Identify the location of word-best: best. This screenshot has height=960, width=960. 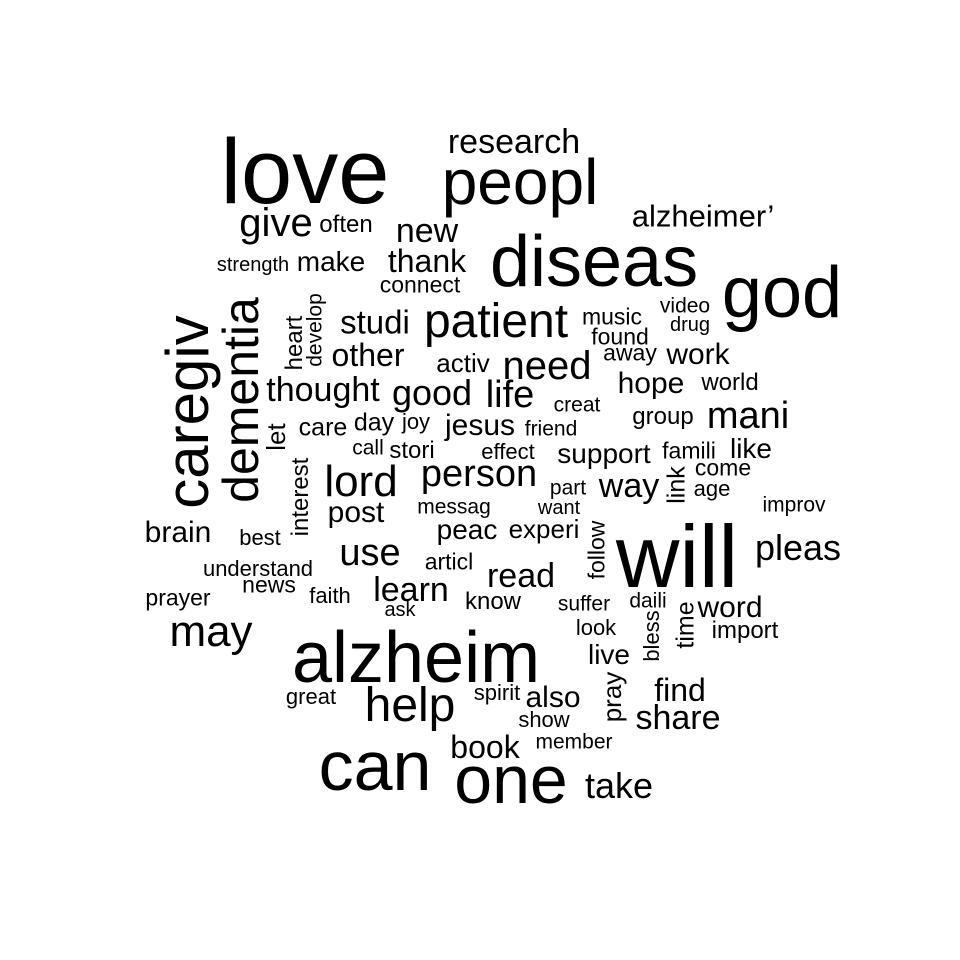
(260, 537).